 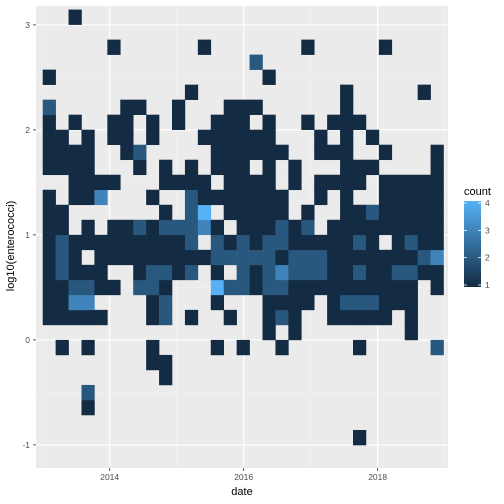 I want to click on legend-tick-label: 4, so click(x=487, y=203).